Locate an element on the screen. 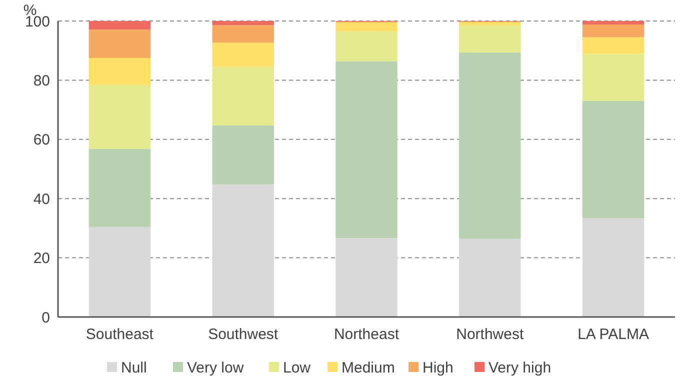 The image size is (685, 389). y-tick-label: 20 is located at coordinates (41, 259).